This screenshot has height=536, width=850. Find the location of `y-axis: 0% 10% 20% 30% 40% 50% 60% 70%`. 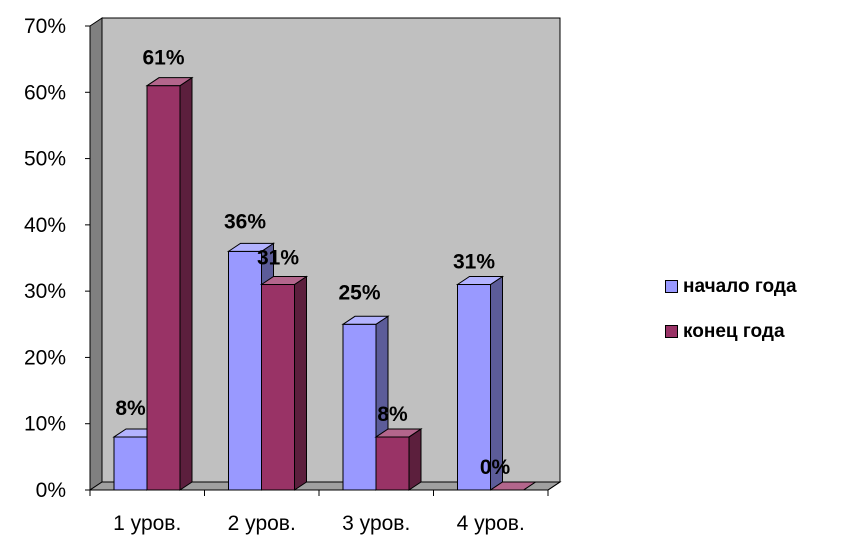

y-axis: 0% 10% 20% 30% 40% 50% 60% 70% is located at coordinates (57, 258).